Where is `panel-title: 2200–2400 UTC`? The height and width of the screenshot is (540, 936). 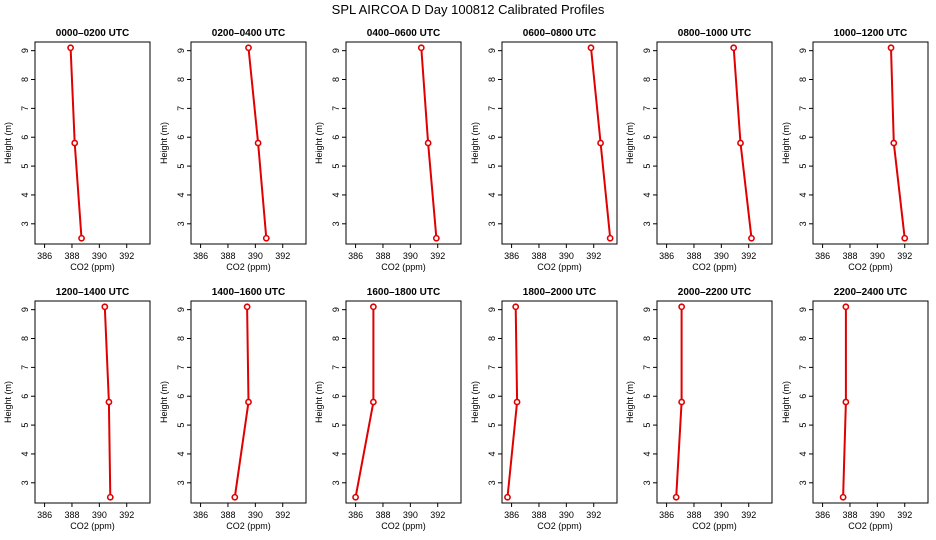
panel-title: 2200–2400 UTC is located at coordinates (870, 292).